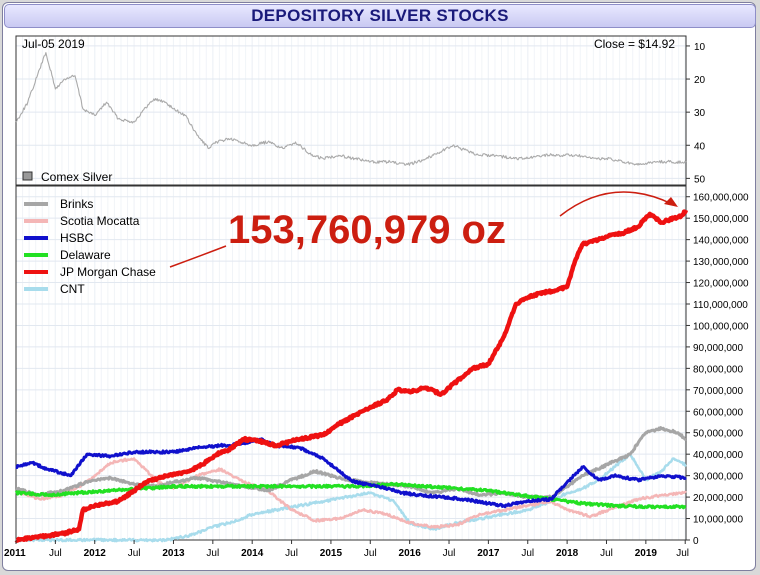 This screenshot has width=760, height=575. What do you see at coordinates (331, 553) in the screenshot?
I see `x-tick-label: 2015` at bounding box center [331, 553].